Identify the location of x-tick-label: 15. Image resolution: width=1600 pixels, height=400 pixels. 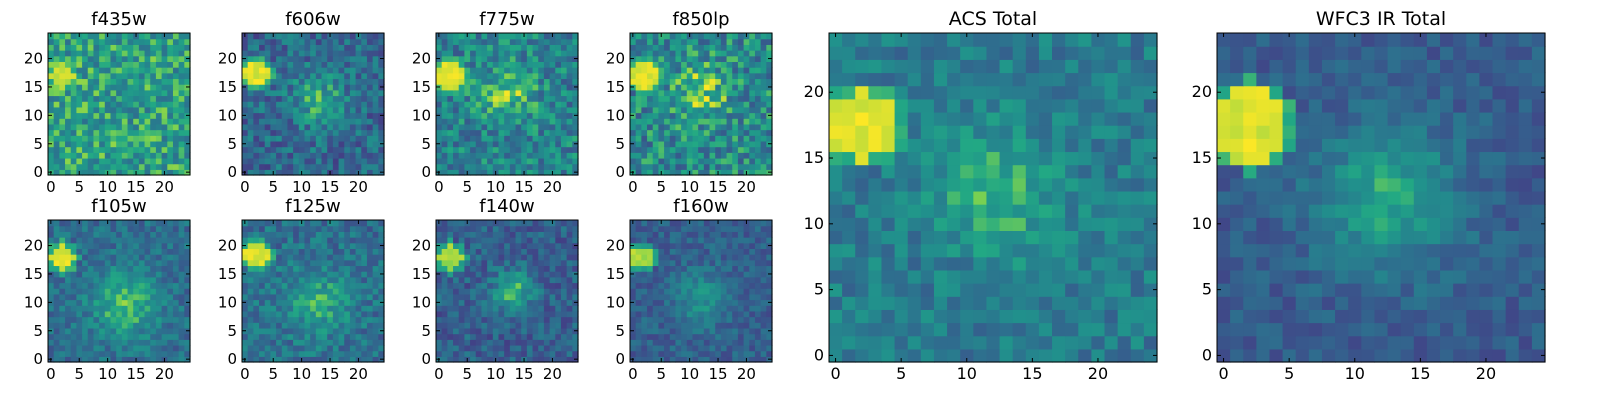
(329, 187).